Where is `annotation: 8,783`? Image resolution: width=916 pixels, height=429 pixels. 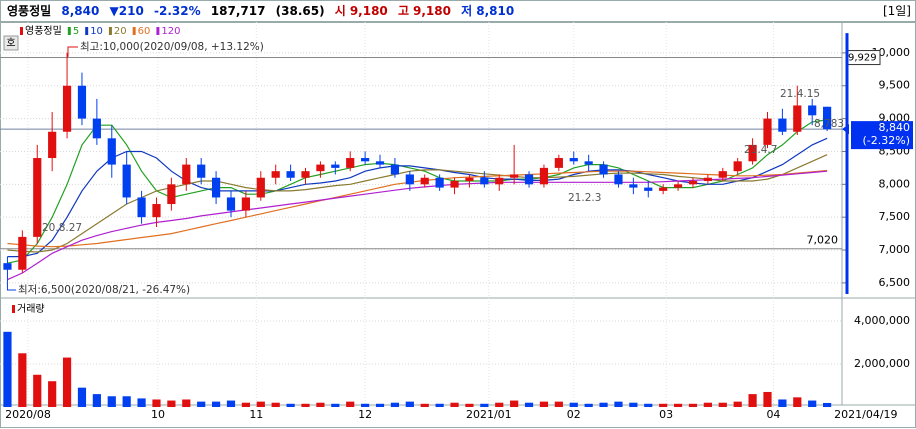
annotation: 8,783 is located at coordinates (829, 124).